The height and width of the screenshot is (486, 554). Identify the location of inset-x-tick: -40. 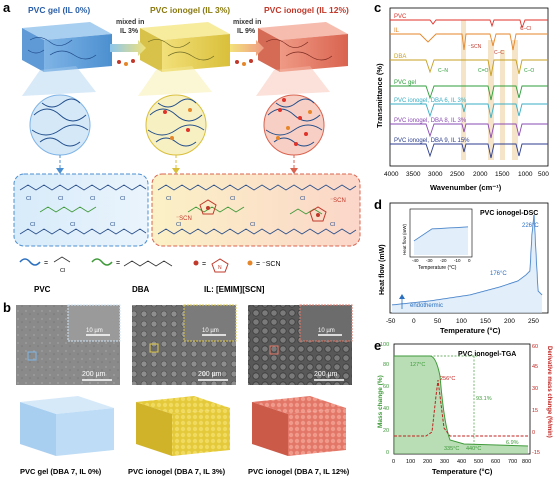
(415, 260).